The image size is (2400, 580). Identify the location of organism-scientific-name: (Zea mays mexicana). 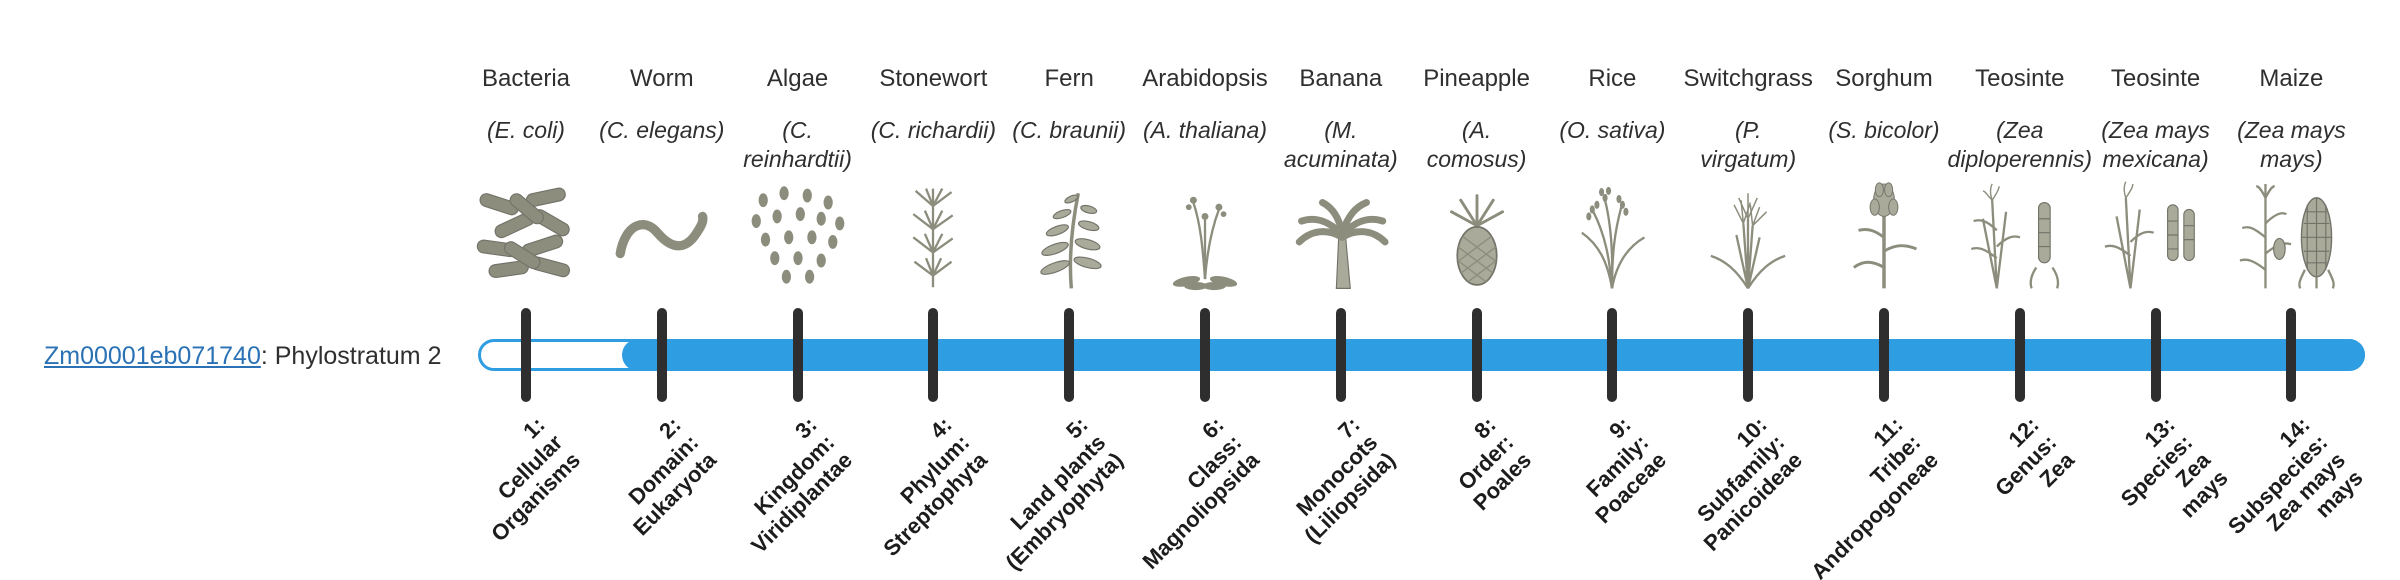
(2155, 144).